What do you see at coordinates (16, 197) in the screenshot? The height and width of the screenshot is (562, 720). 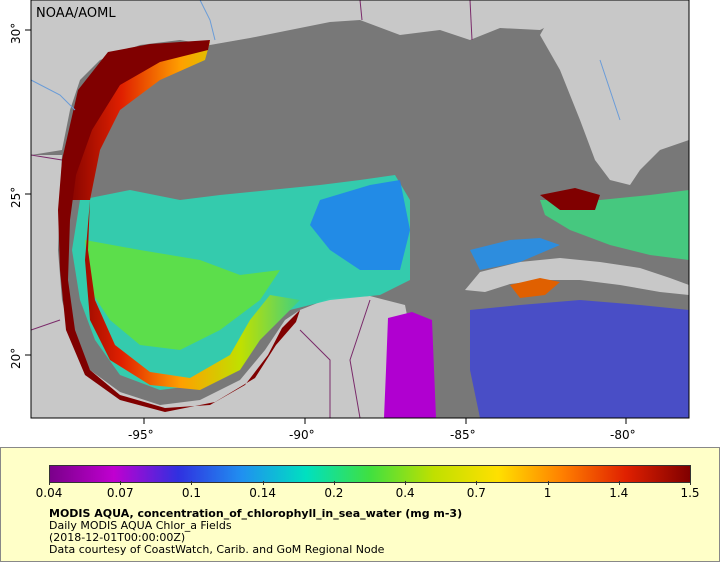 I see `lat-label-25: 25°` at bounding box center [16, 197].